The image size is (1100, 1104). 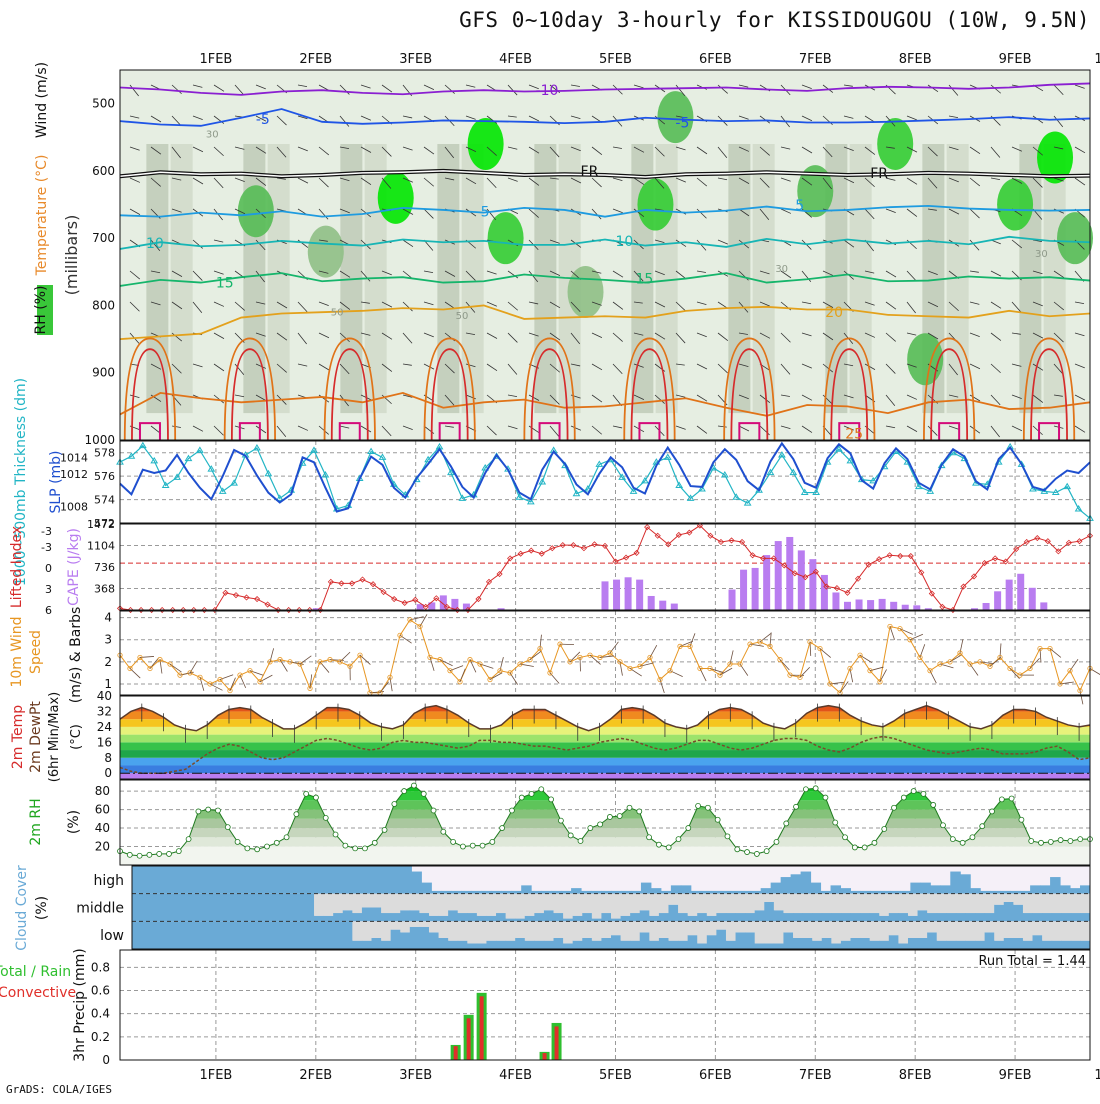 What do you see at coordinates (48, 589) in the screenshot?
I see `y-tick: 3` at bounding box center [48, 589].